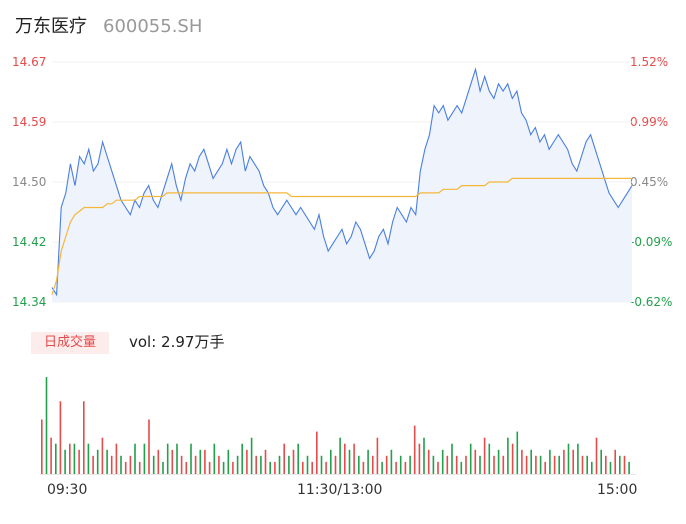 The height and width of the screenshot is (524, 686). What do you see at coordinates (177, 342) in the screenshot?
I see `volume-readout: vol: 2.97万手` at bounding box center [177, 342].